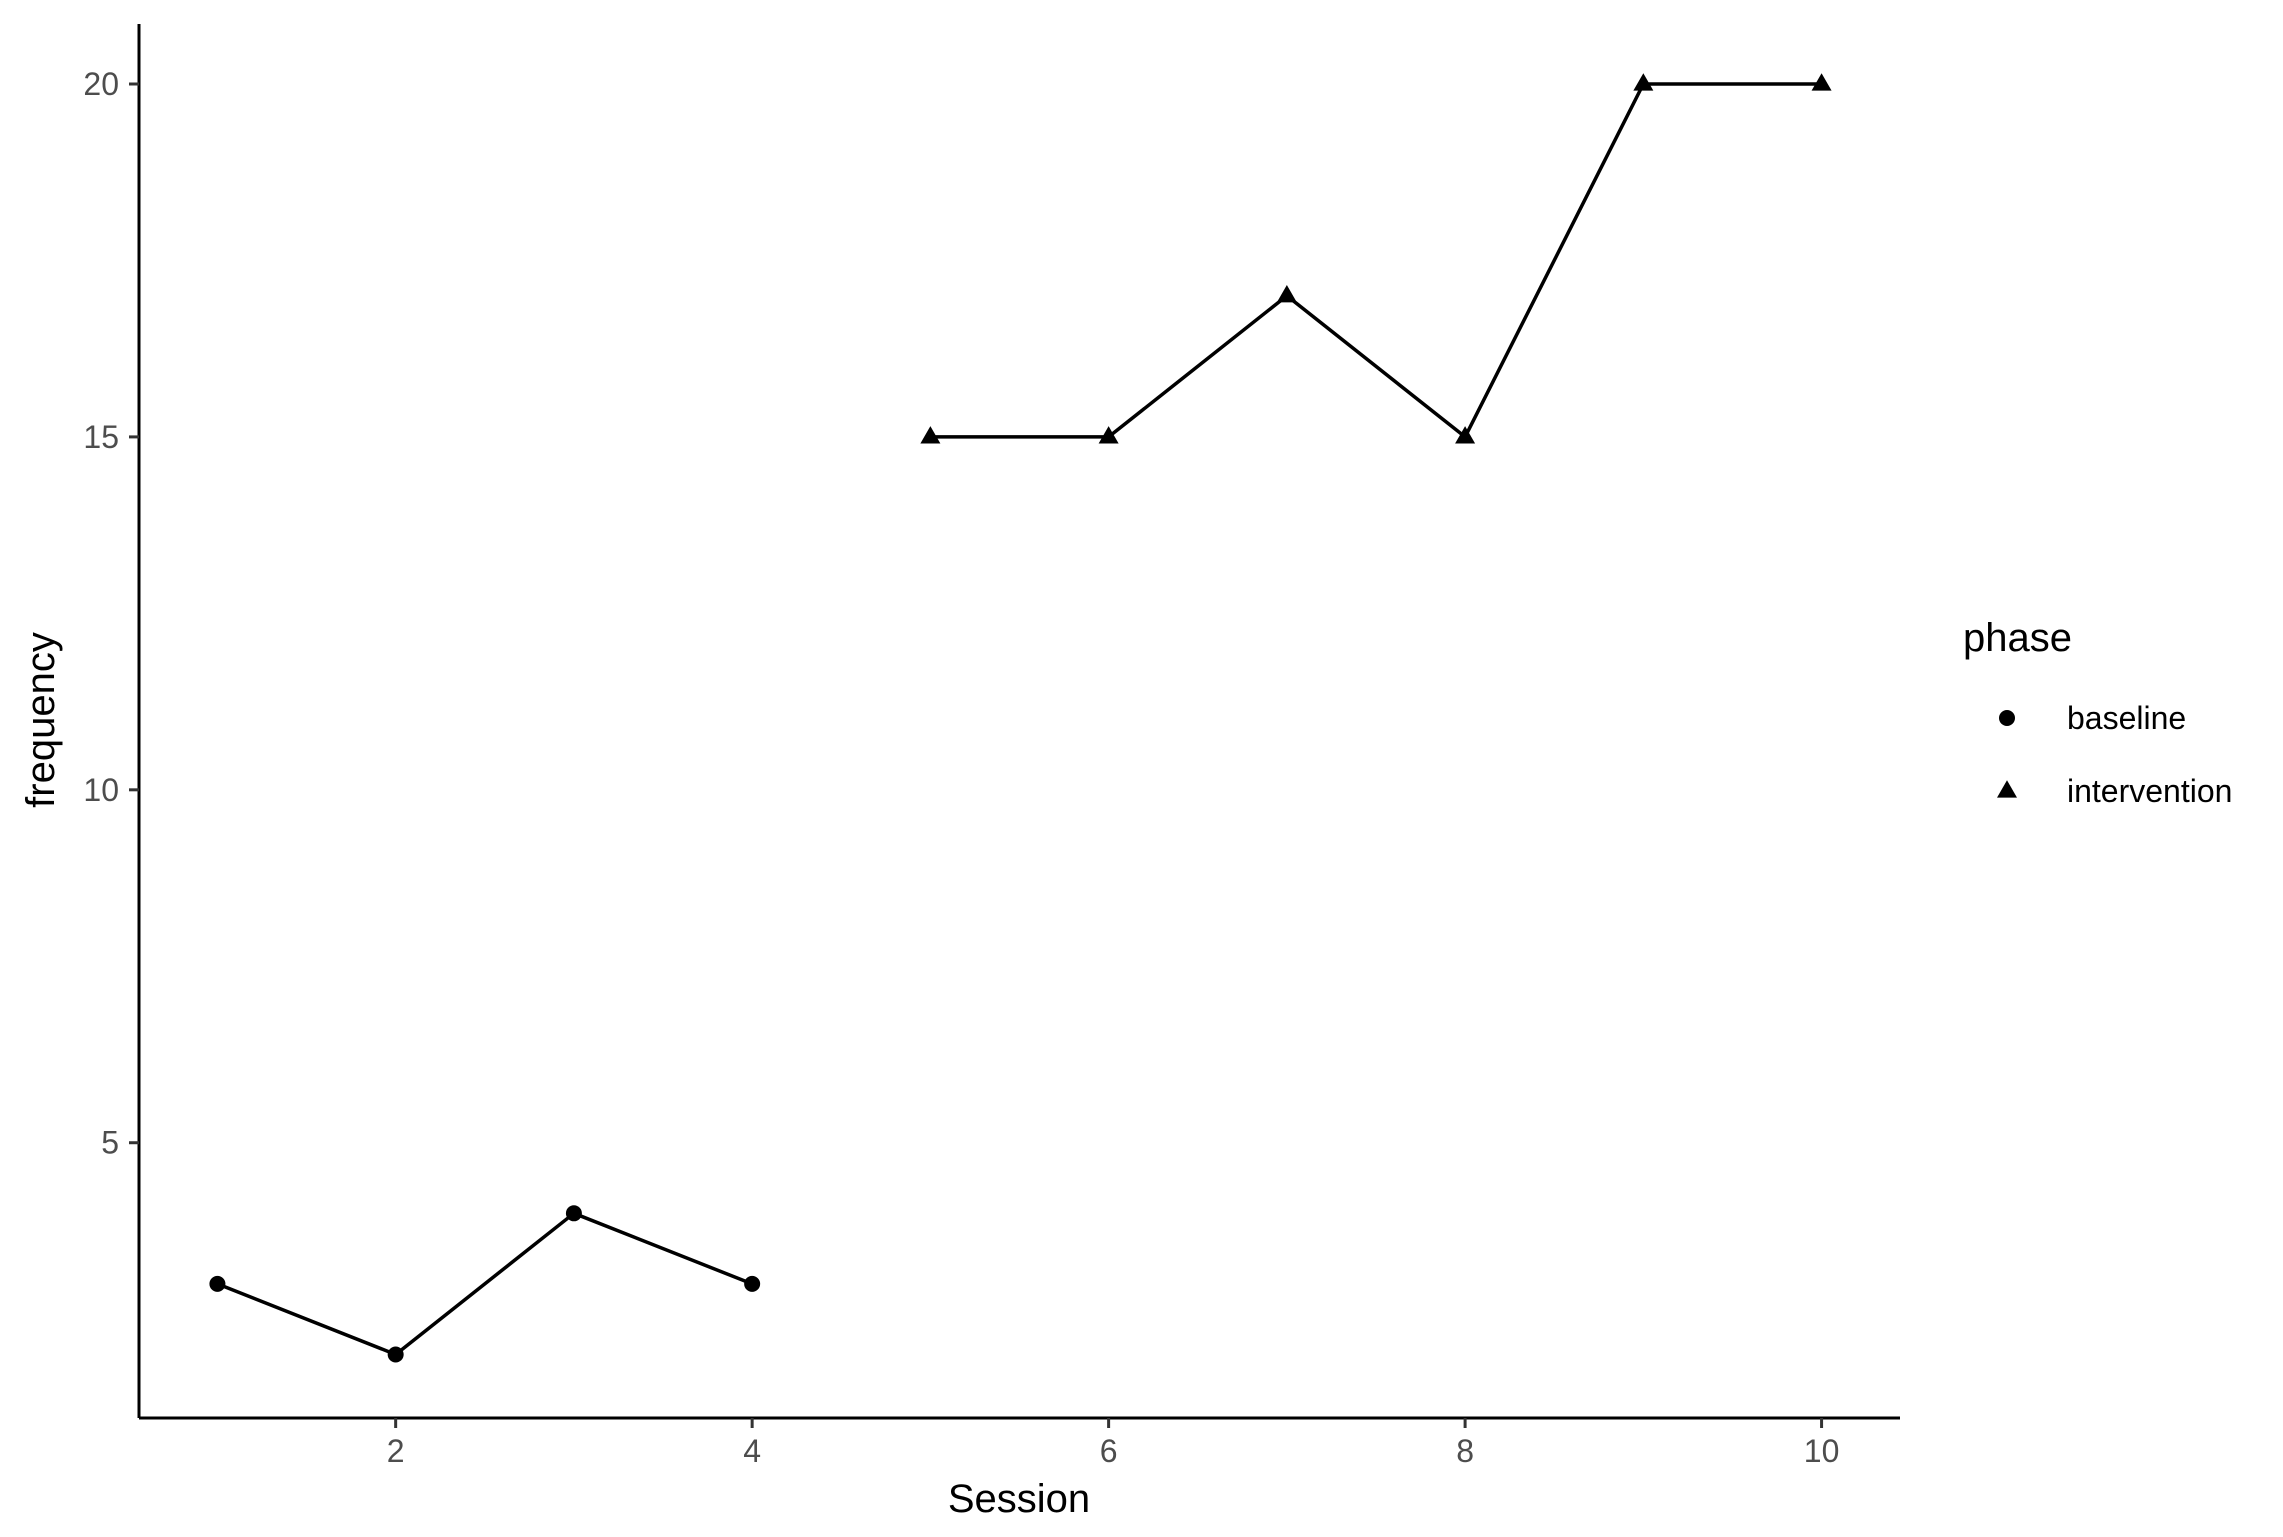 The width and height of the screenshot is (2283, 1537). Describe the element at coordinates (101, 84) in the screenshot. I see `y-tick-label: 20` at that location.